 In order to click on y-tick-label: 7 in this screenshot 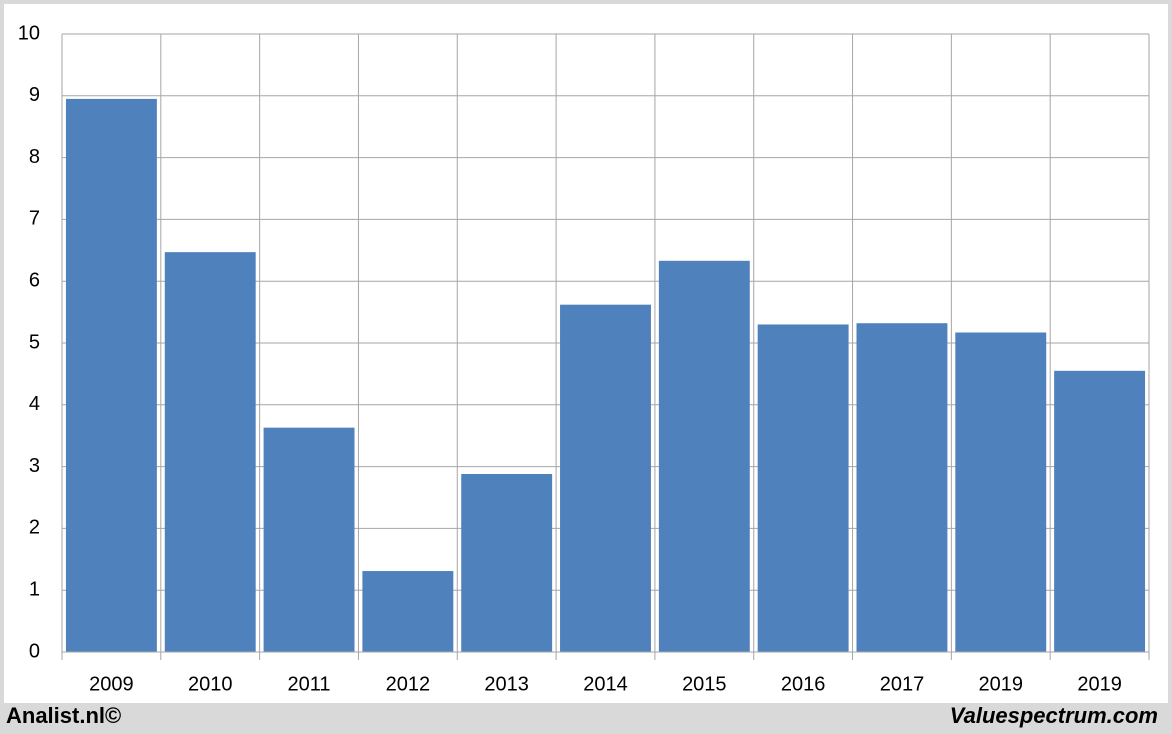, I will do `click(34, 219)`.